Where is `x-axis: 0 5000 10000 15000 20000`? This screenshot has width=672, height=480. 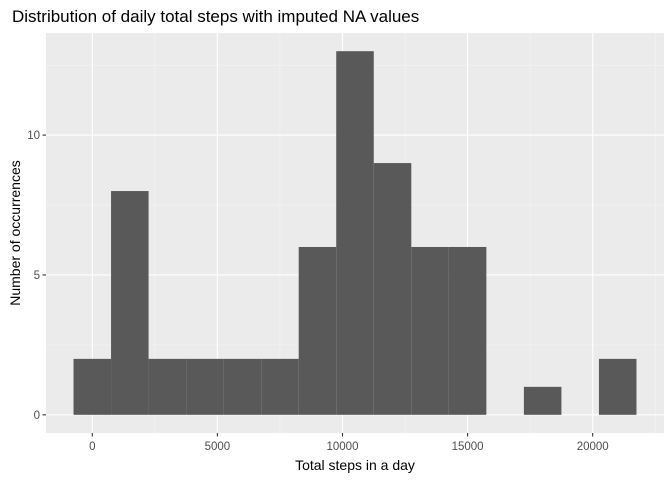 x-axis: 0 5000 10000 15000 20000 is located at coordinates (349, 443).